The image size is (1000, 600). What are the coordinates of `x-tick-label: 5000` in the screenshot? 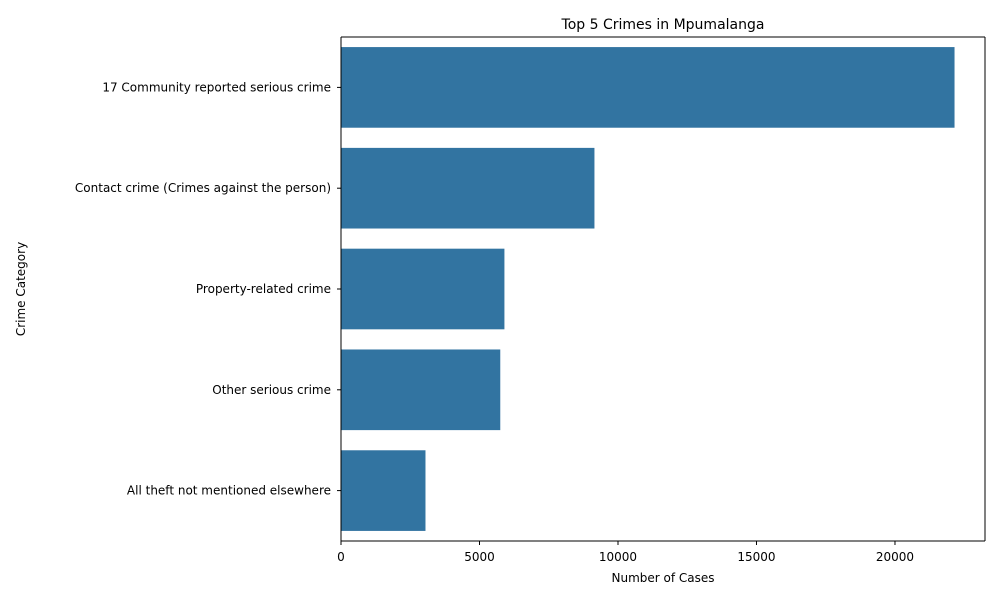 It's located at (479, 557).